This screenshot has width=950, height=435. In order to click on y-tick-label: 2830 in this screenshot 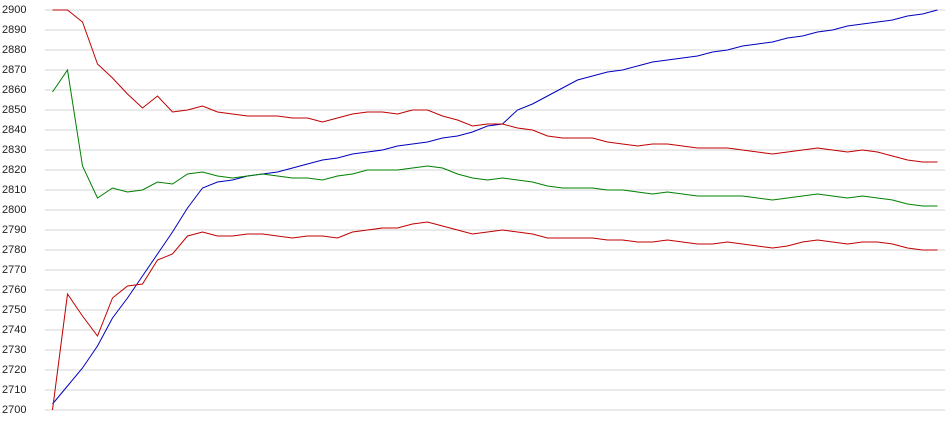, I will do `click(14, 150)`.